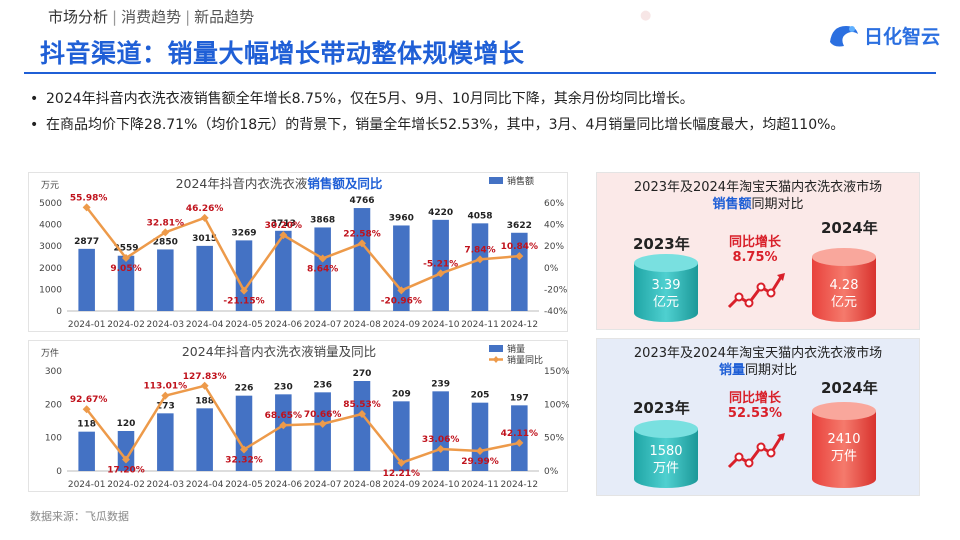 This screenshot has width=960, height=540. Describe the element at coordinates (646, 15) in the screenshot. I see `watermark: ●` at that location.